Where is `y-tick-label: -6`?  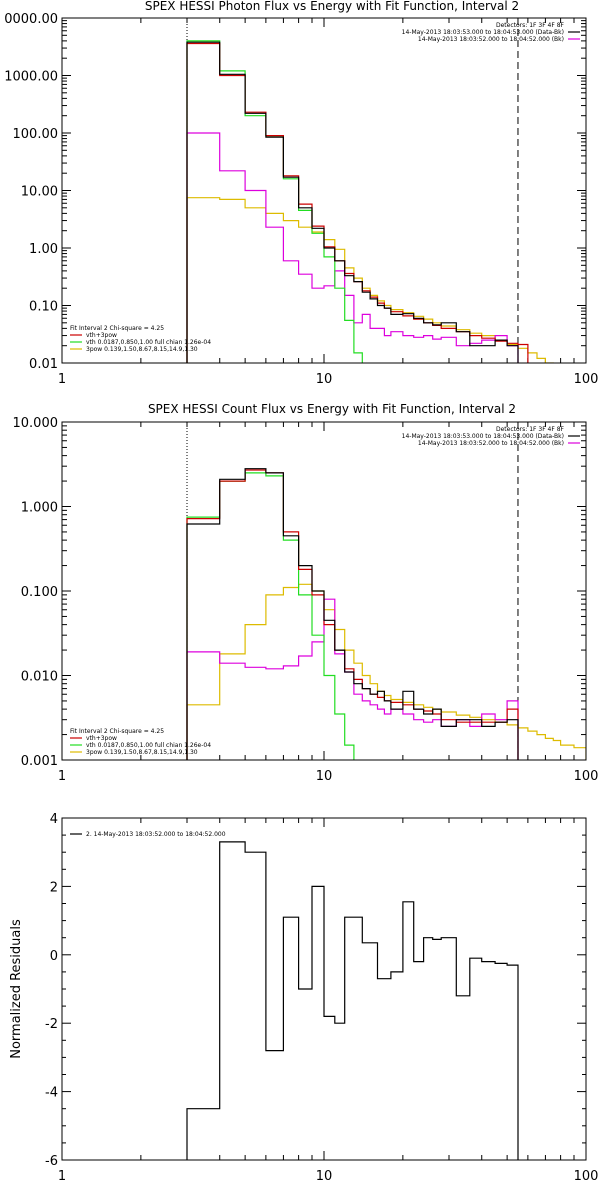 y-tick-label: -6 is located at coordinates (51, 1161).